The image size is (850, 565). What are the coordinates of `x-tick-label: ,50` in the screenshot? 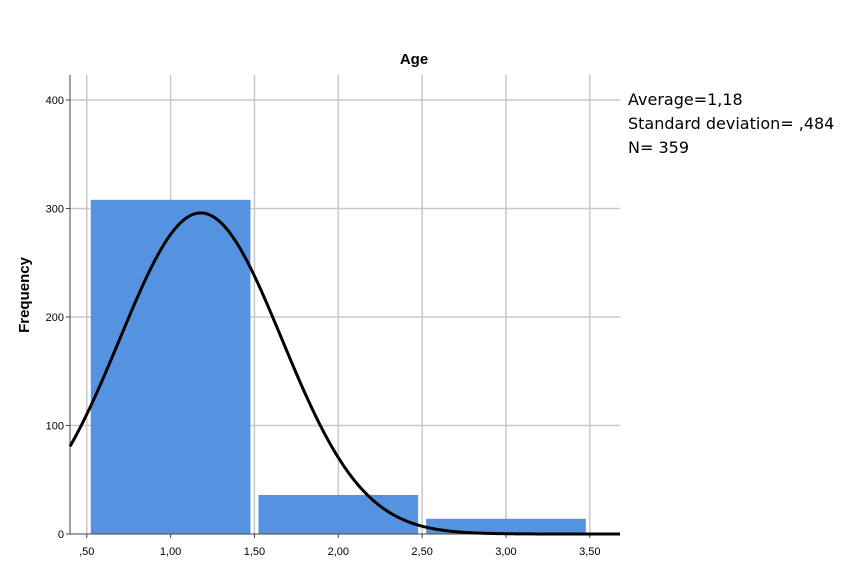 It's located at (86, 552).